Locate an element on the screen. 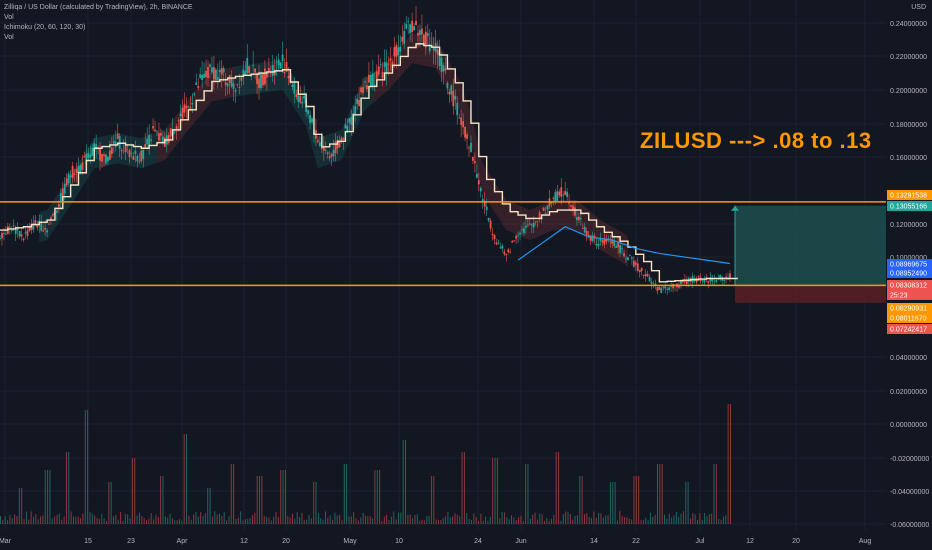 The width and height of the screenshot is (932, 550). profit-zone is located at coordinates (810, 245).